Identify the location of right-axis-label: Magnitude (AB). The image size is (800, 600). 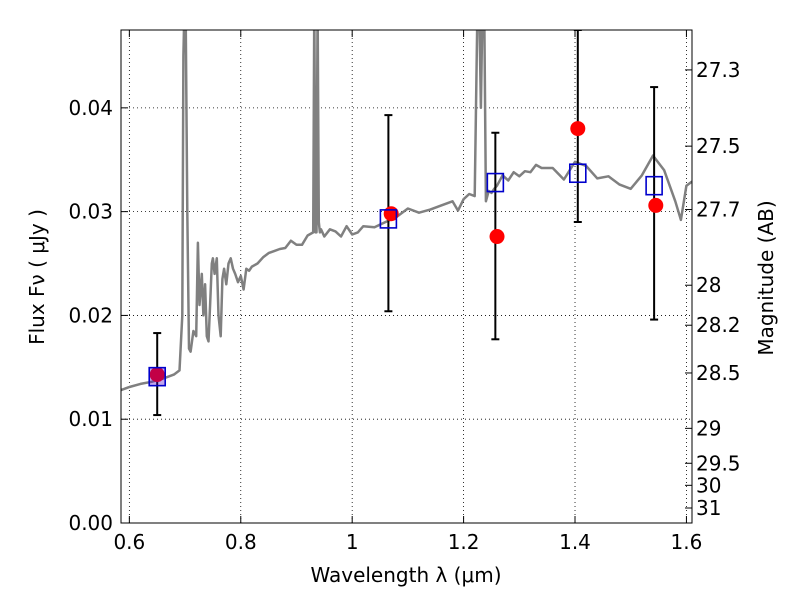
(766, 277).